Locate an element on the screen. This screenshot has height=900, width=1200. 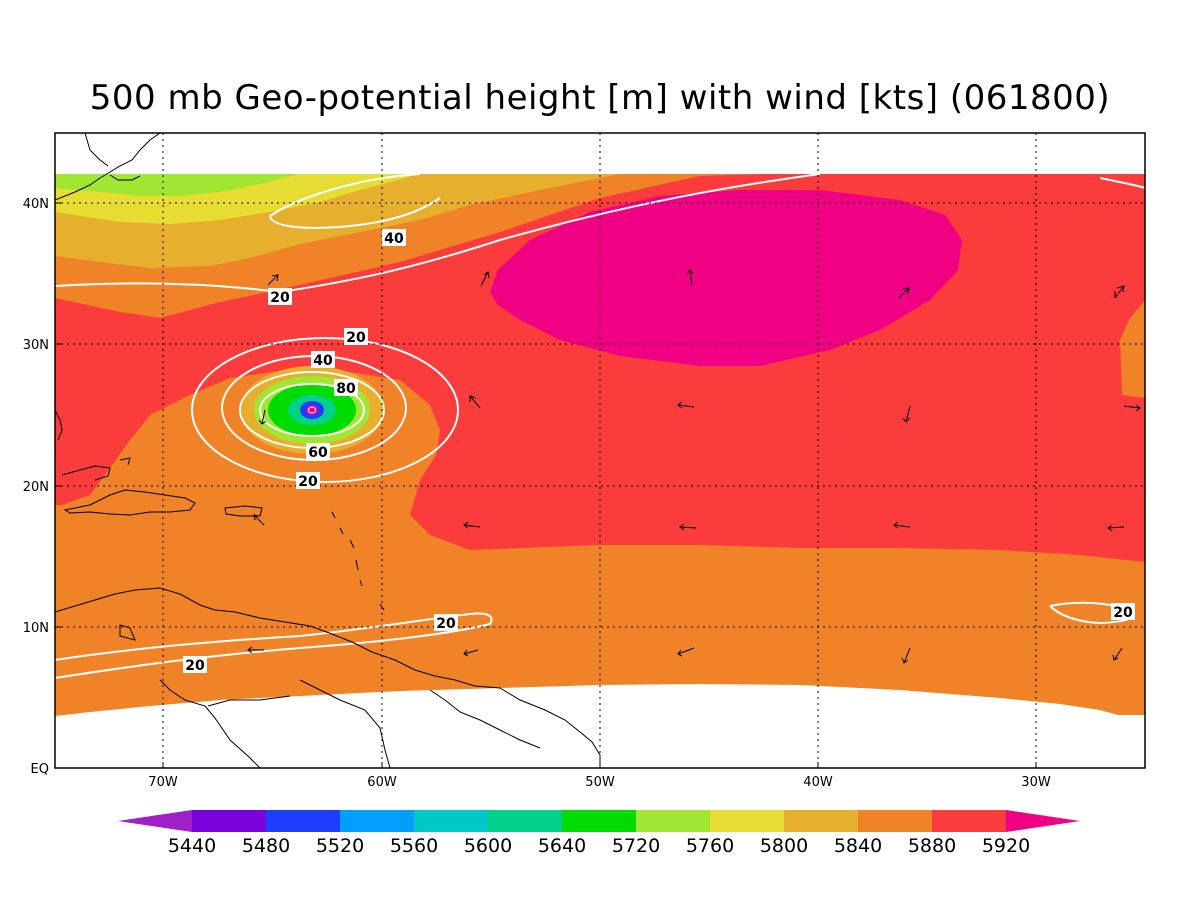
contour-label-80: 80 is located at coordinates (346, 388).